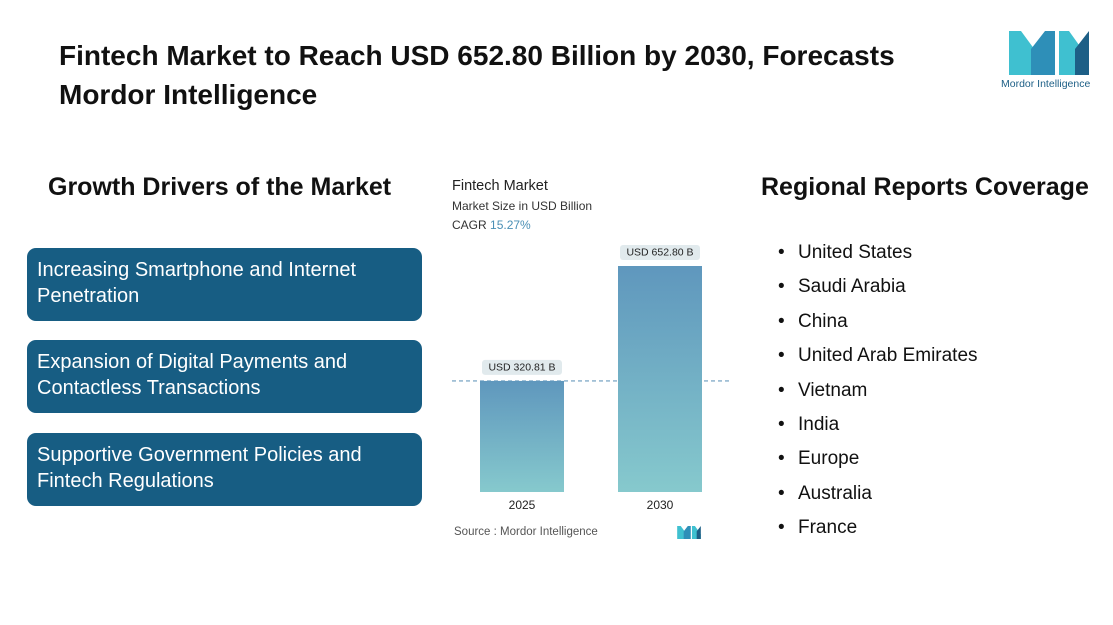  Describe the element at coordinates (660, 379) in the screenshot. I see `bar-2030` at that location.